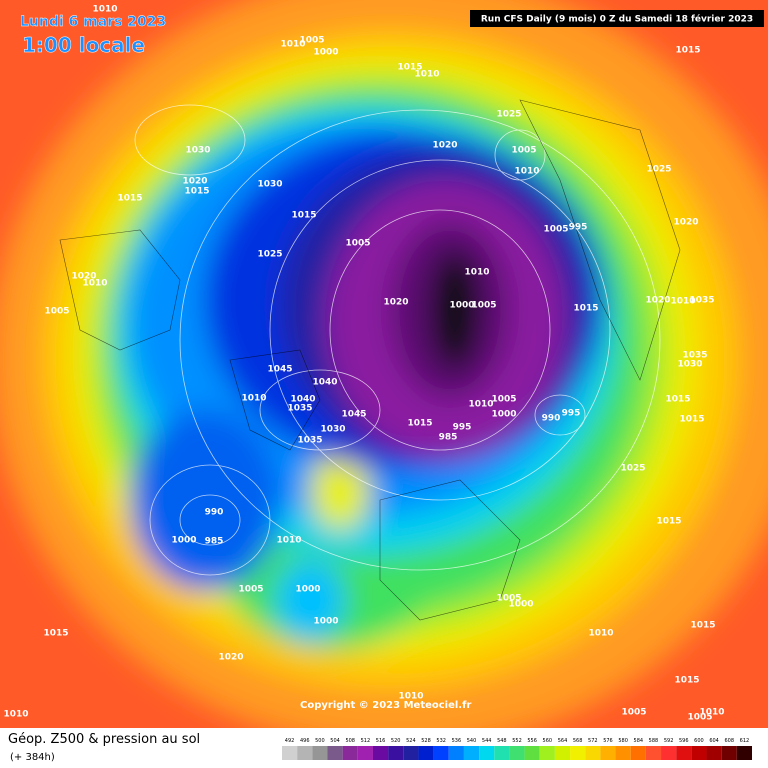  I want to click on scale-label: 528, so click(426, 741).